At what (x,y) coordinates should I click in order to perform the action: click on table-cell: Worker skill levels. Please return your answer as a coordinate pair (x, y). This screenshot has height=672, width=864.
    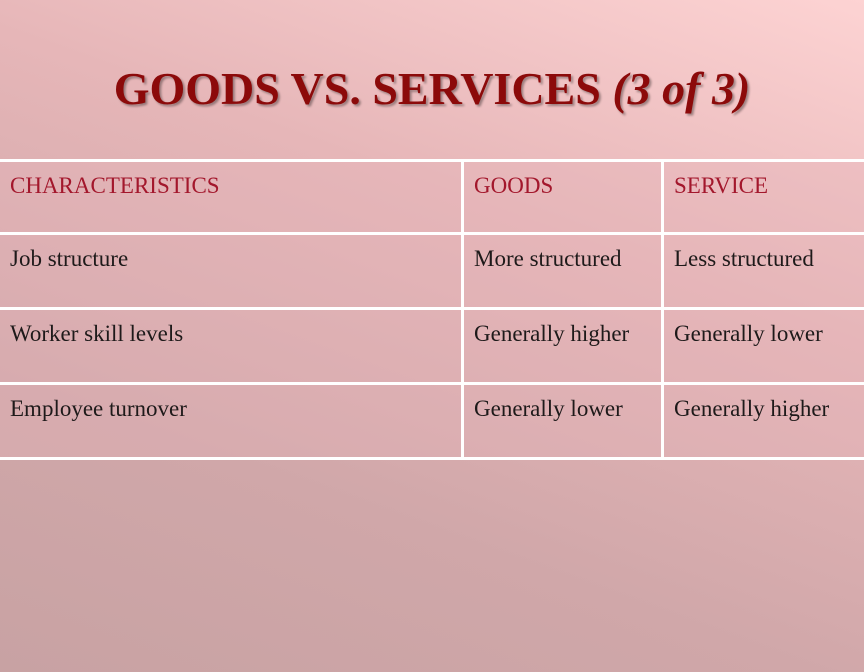
    Looking at the image, I should click on (232, 346).